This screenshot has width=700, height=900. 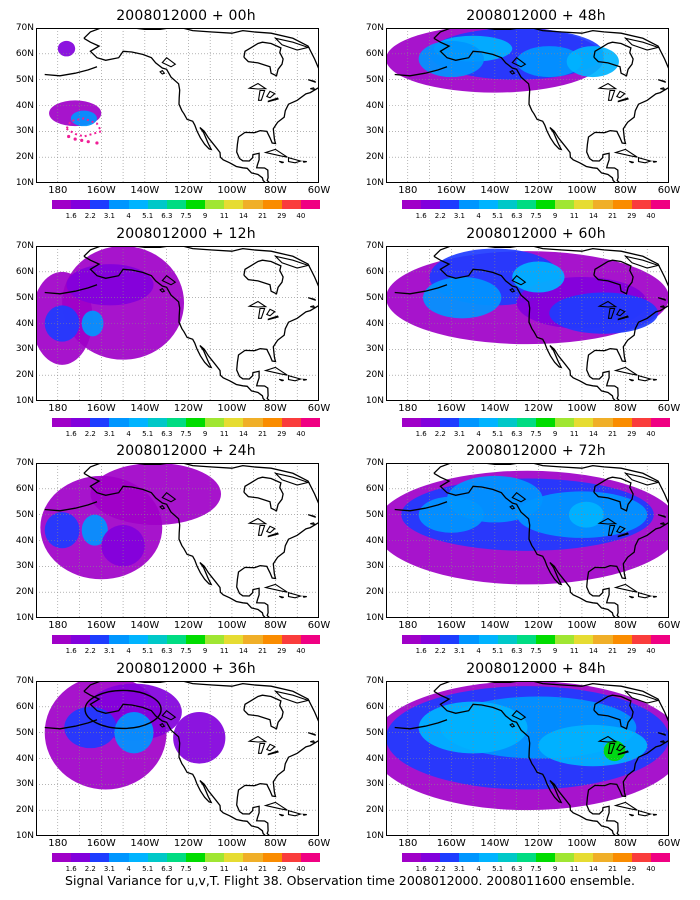 What do you see at coordinates (451, 843) in the screenshot?
I see `longitude-label: 160W` at bounding box center [451, 843].